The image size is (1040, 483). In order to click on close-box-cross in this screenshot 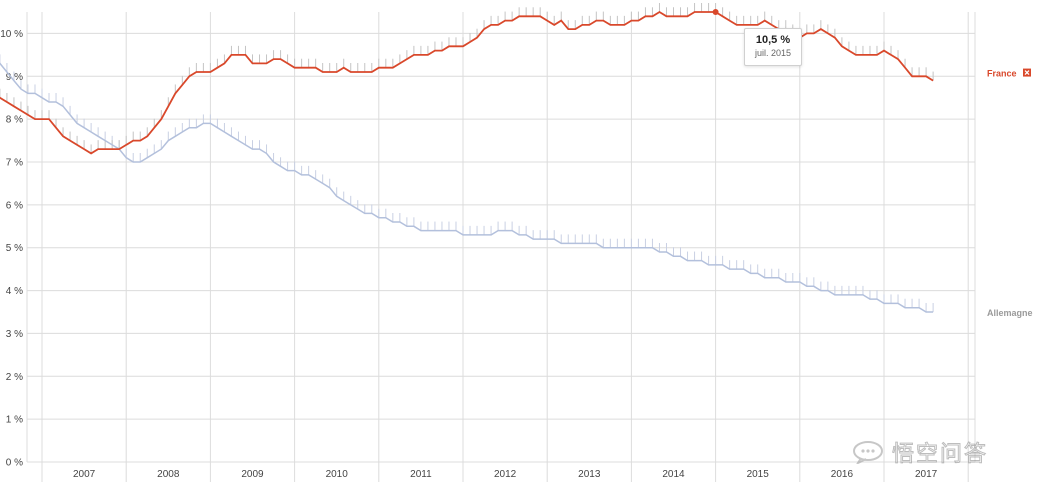, I will do `click(1027, 73)`.